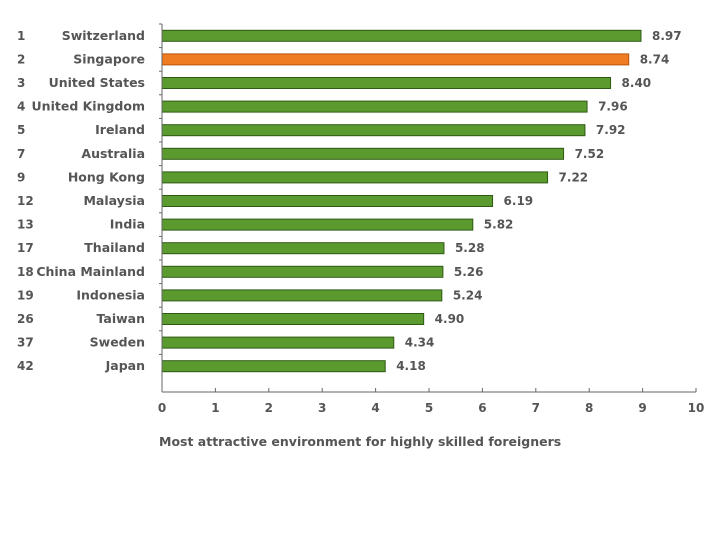 The width and height of the screenshot is (720, 540). What do you see at coordinates (21, 36) in the screenshot?
I see `rank-label: 1` at bounding box center [21, 36].